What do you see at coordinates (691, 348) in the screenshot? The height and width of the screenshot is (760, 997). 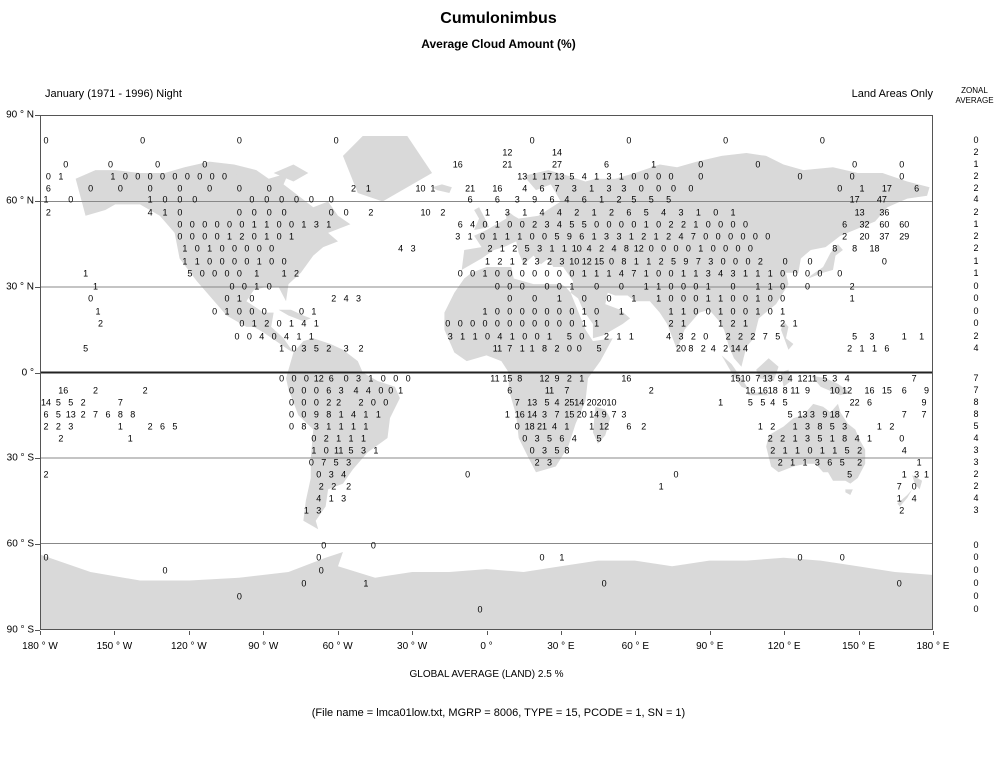 I see `grid-value: 8` at bounding box center [691, 348].